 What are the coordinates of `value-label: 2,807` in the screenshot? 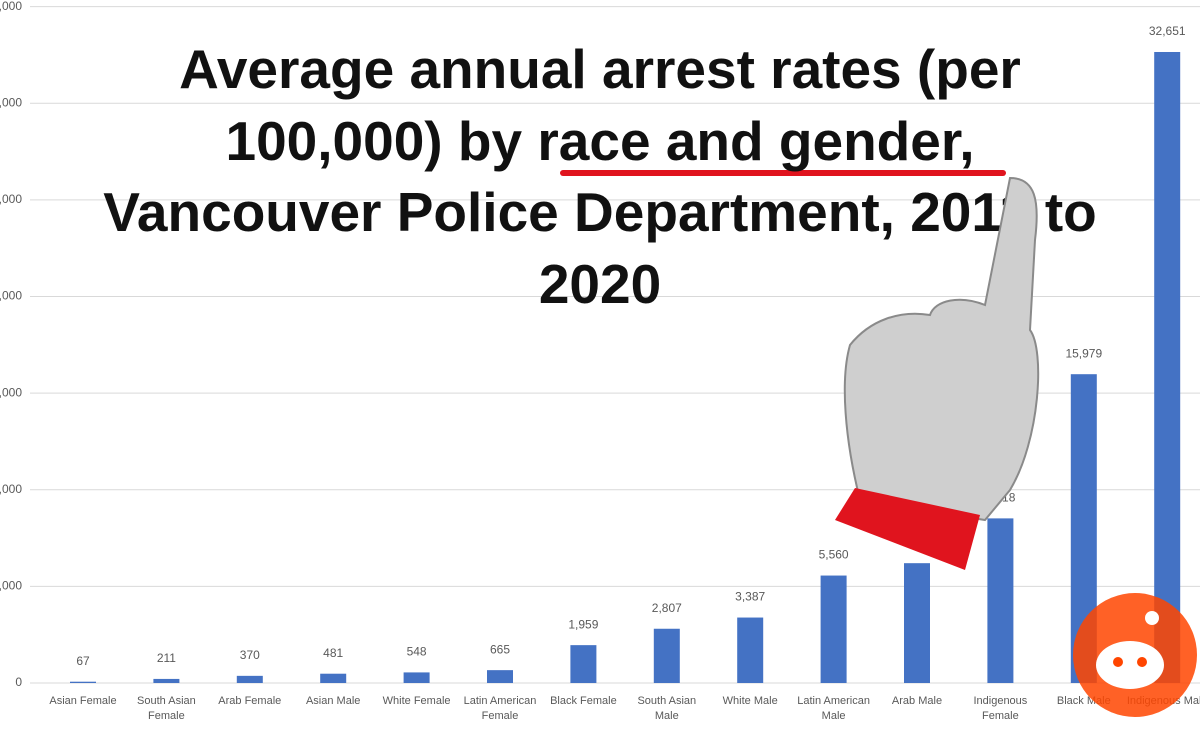 It's located at (667, 608).